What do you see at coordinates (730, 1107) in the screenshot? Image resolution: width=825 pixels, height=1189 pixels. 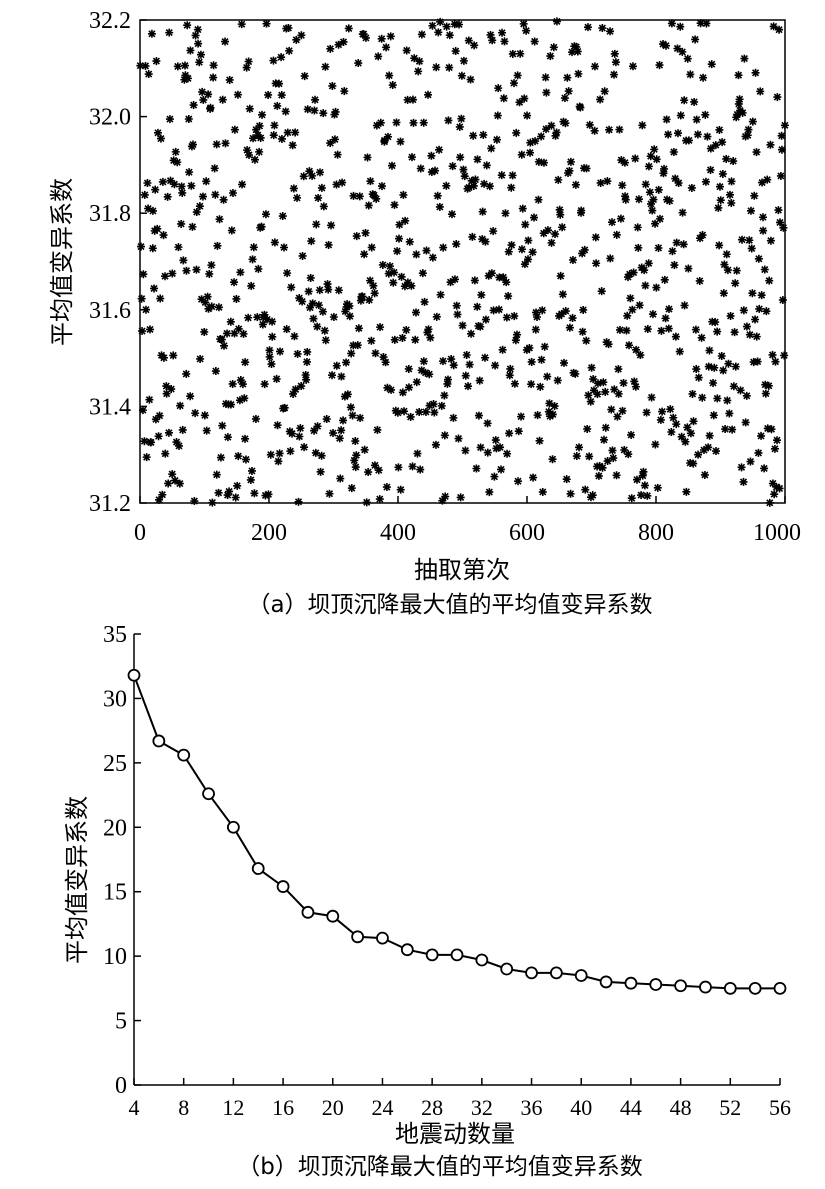 I see `chart-b-x-tick-label: 52` at bounding box center [730, 1107].